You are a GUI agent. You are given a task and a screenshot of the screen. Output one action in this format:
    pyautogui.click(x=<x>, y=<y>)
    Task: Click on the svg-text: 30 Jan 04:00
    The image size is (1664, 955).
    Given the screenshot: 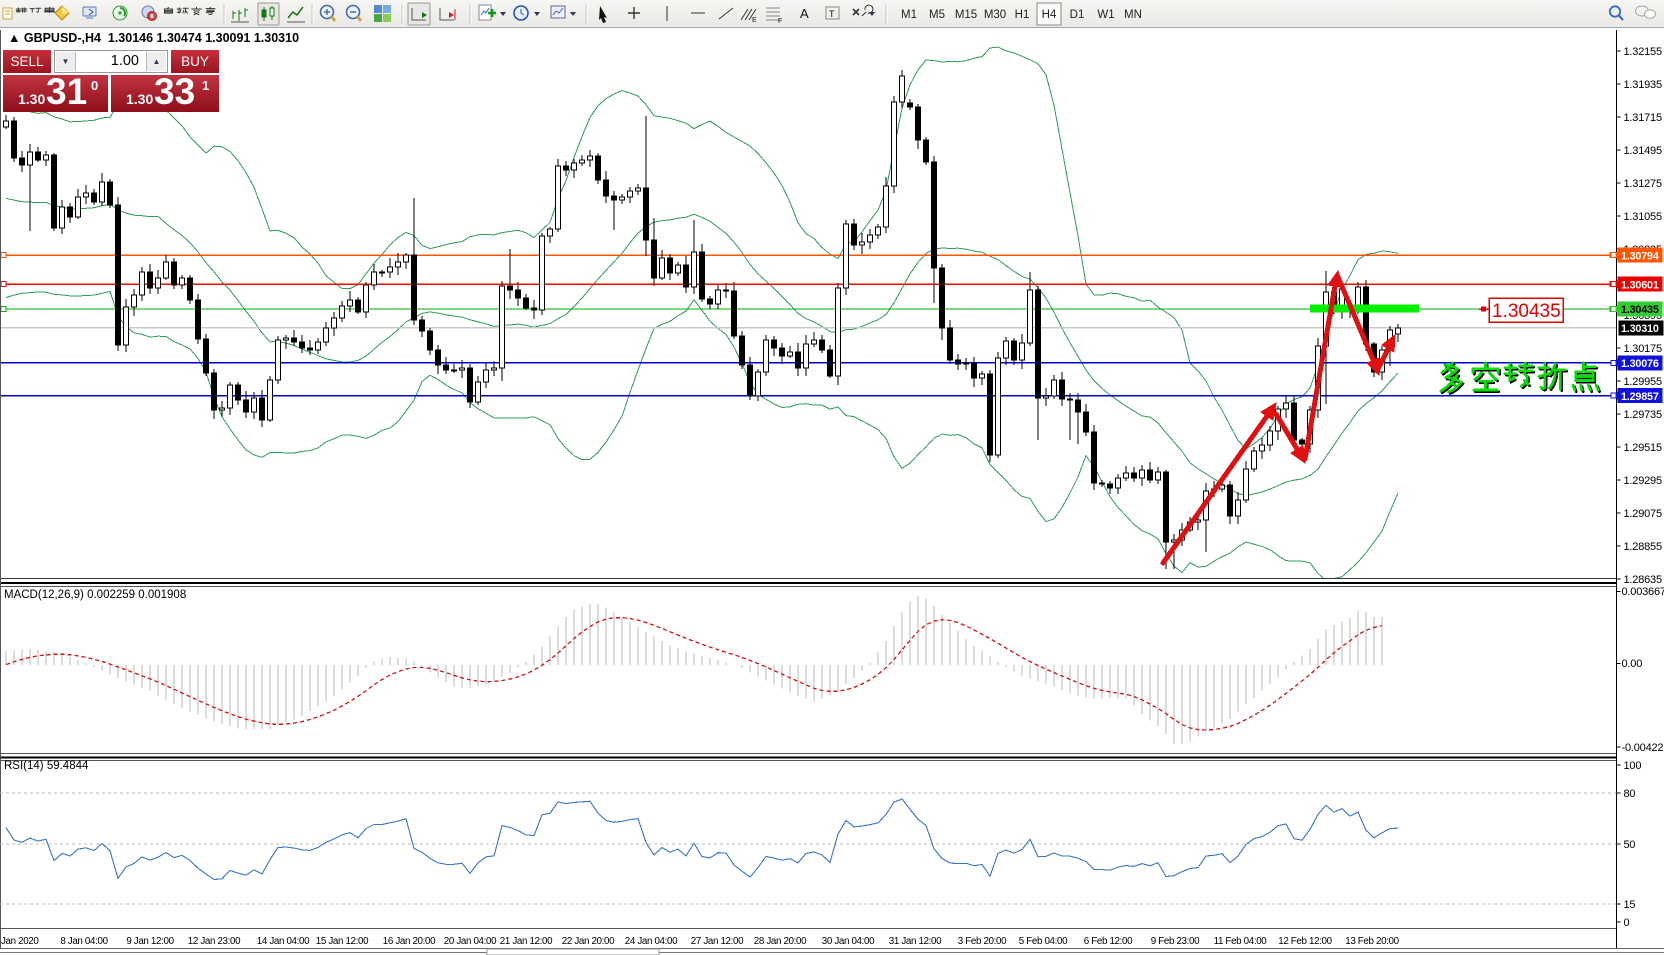 What is the action you would take?
    pyautogui.click(x=848, y=941)
    